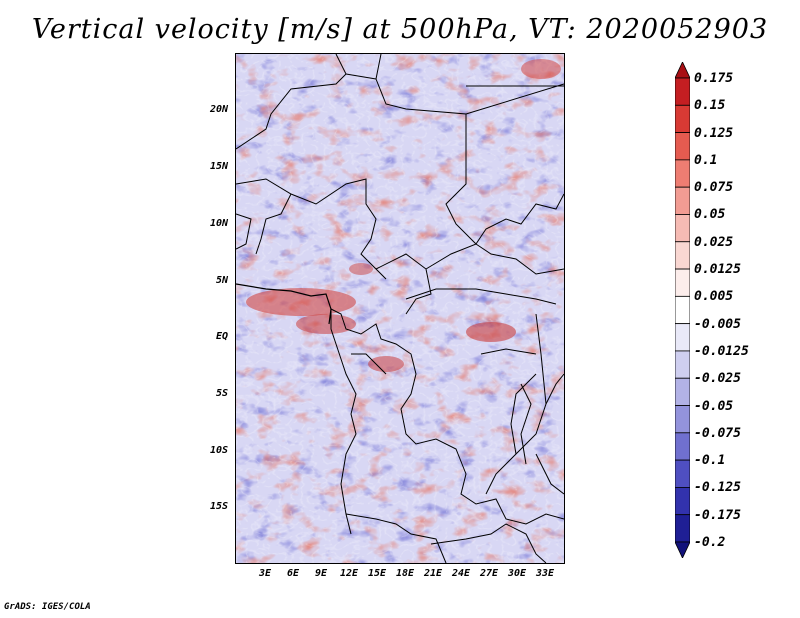 The image size is (800, 618). I want to click on lon-label-3e: 3E, so click(265, 573).